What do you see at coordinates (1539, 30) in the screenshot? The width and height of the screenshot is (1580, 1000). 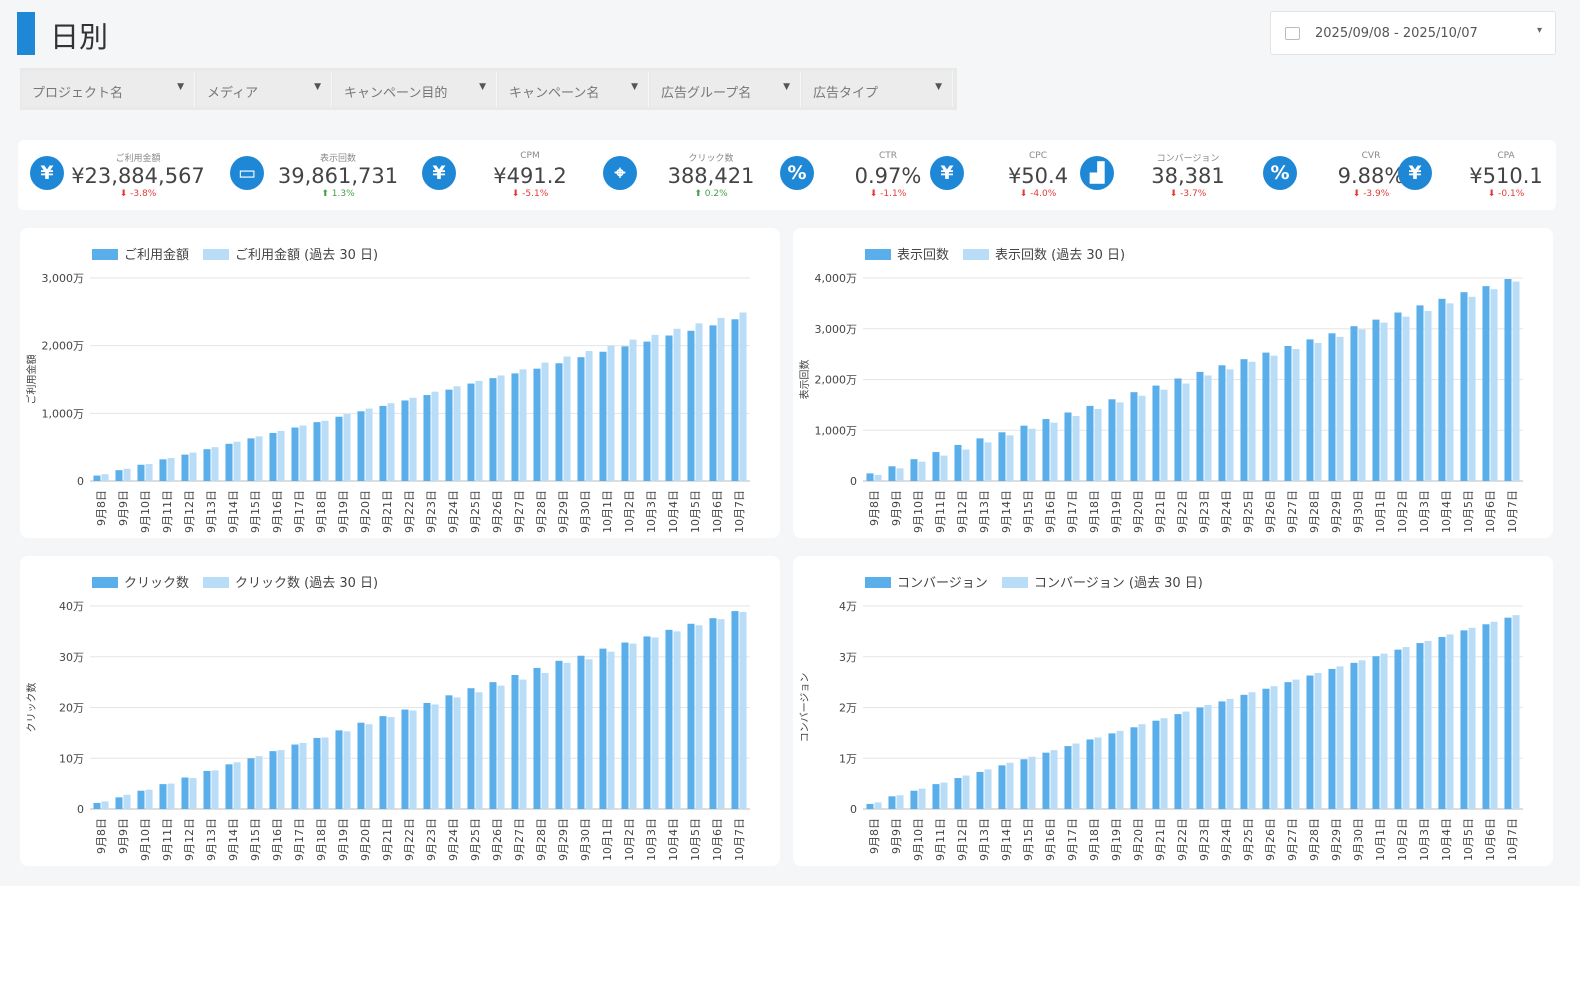 I see `caret-down-icon: ▾` at bounding box center [1539, 30].